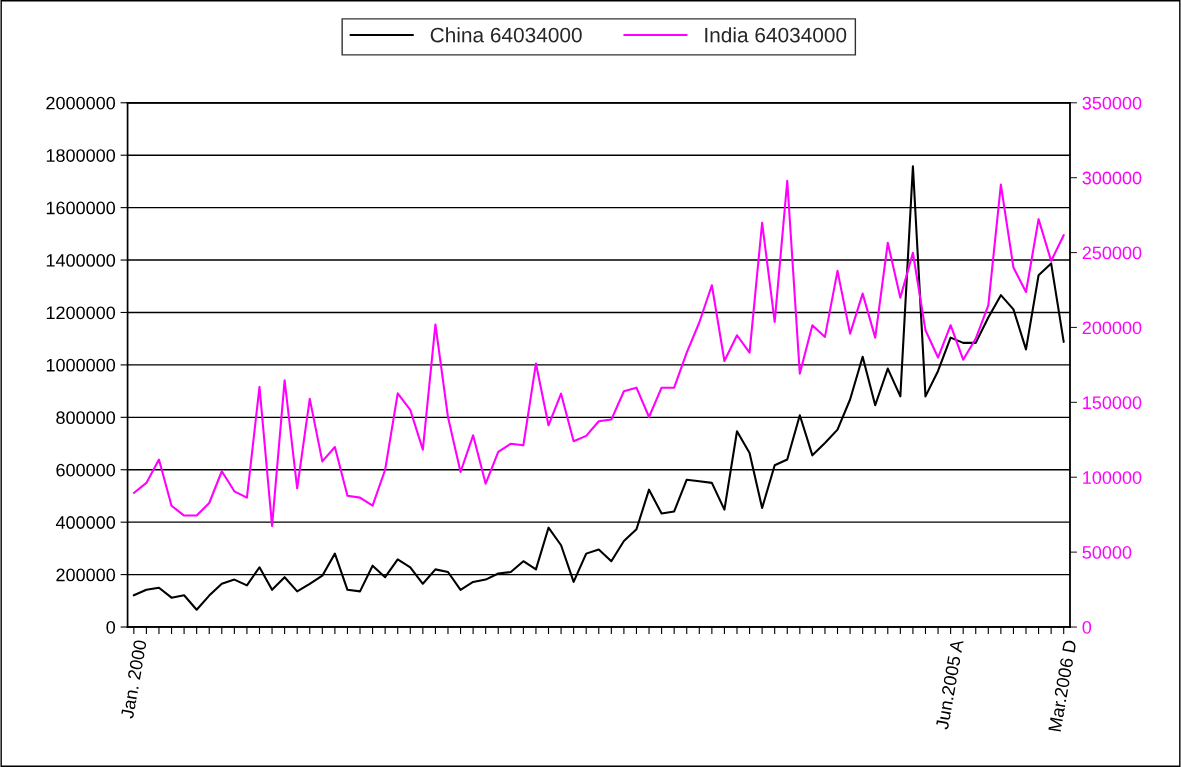 Image resolution: width=1181 pixels, height=767 pixels. I want to click on y-tick-label: 1800000, so click(81, 155).